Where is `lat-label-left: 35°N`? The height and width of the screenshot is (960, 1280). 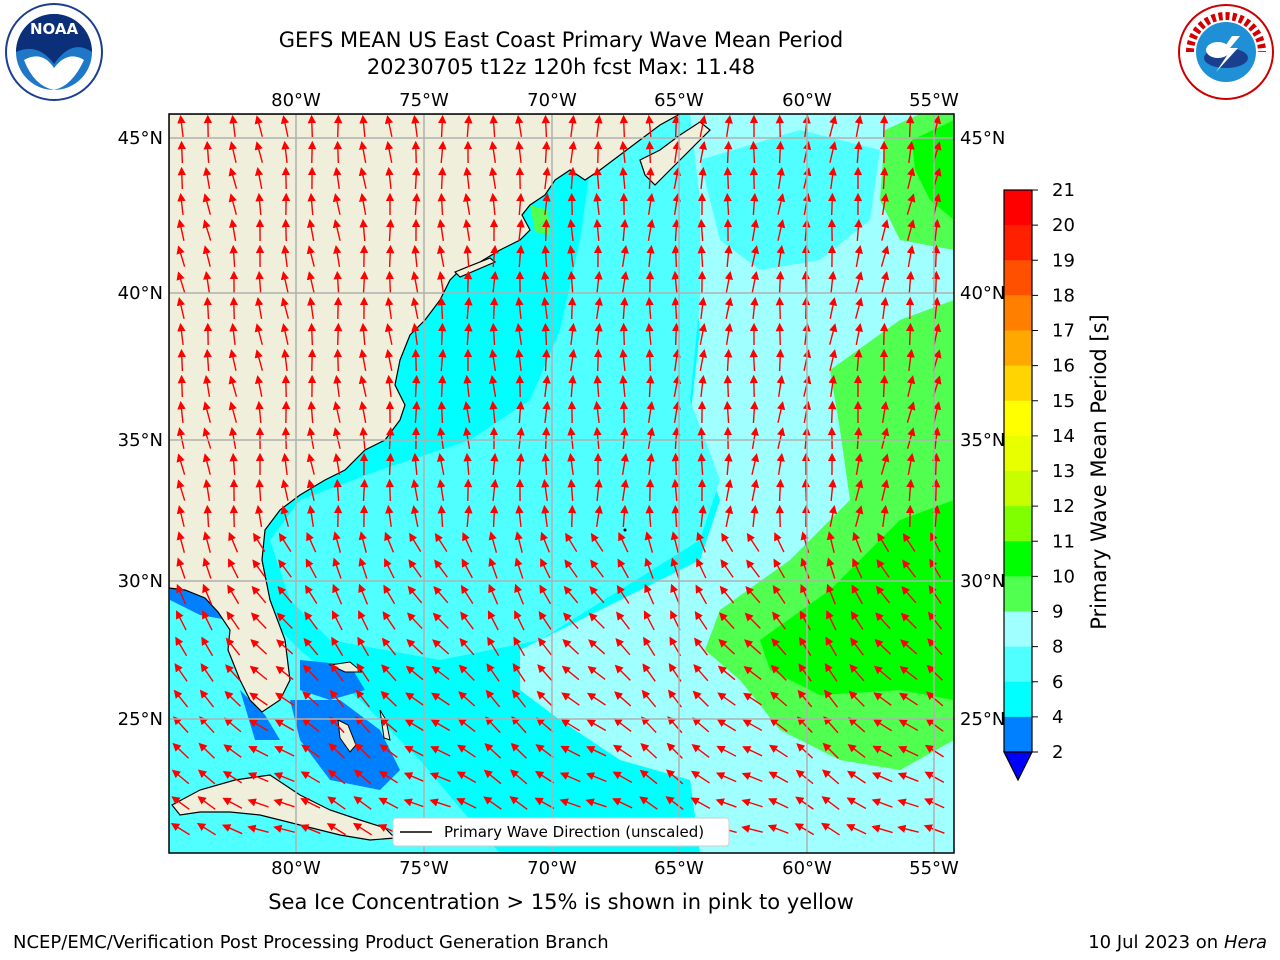
lat-label-left: 35°N is located at coordinates (140, 440).